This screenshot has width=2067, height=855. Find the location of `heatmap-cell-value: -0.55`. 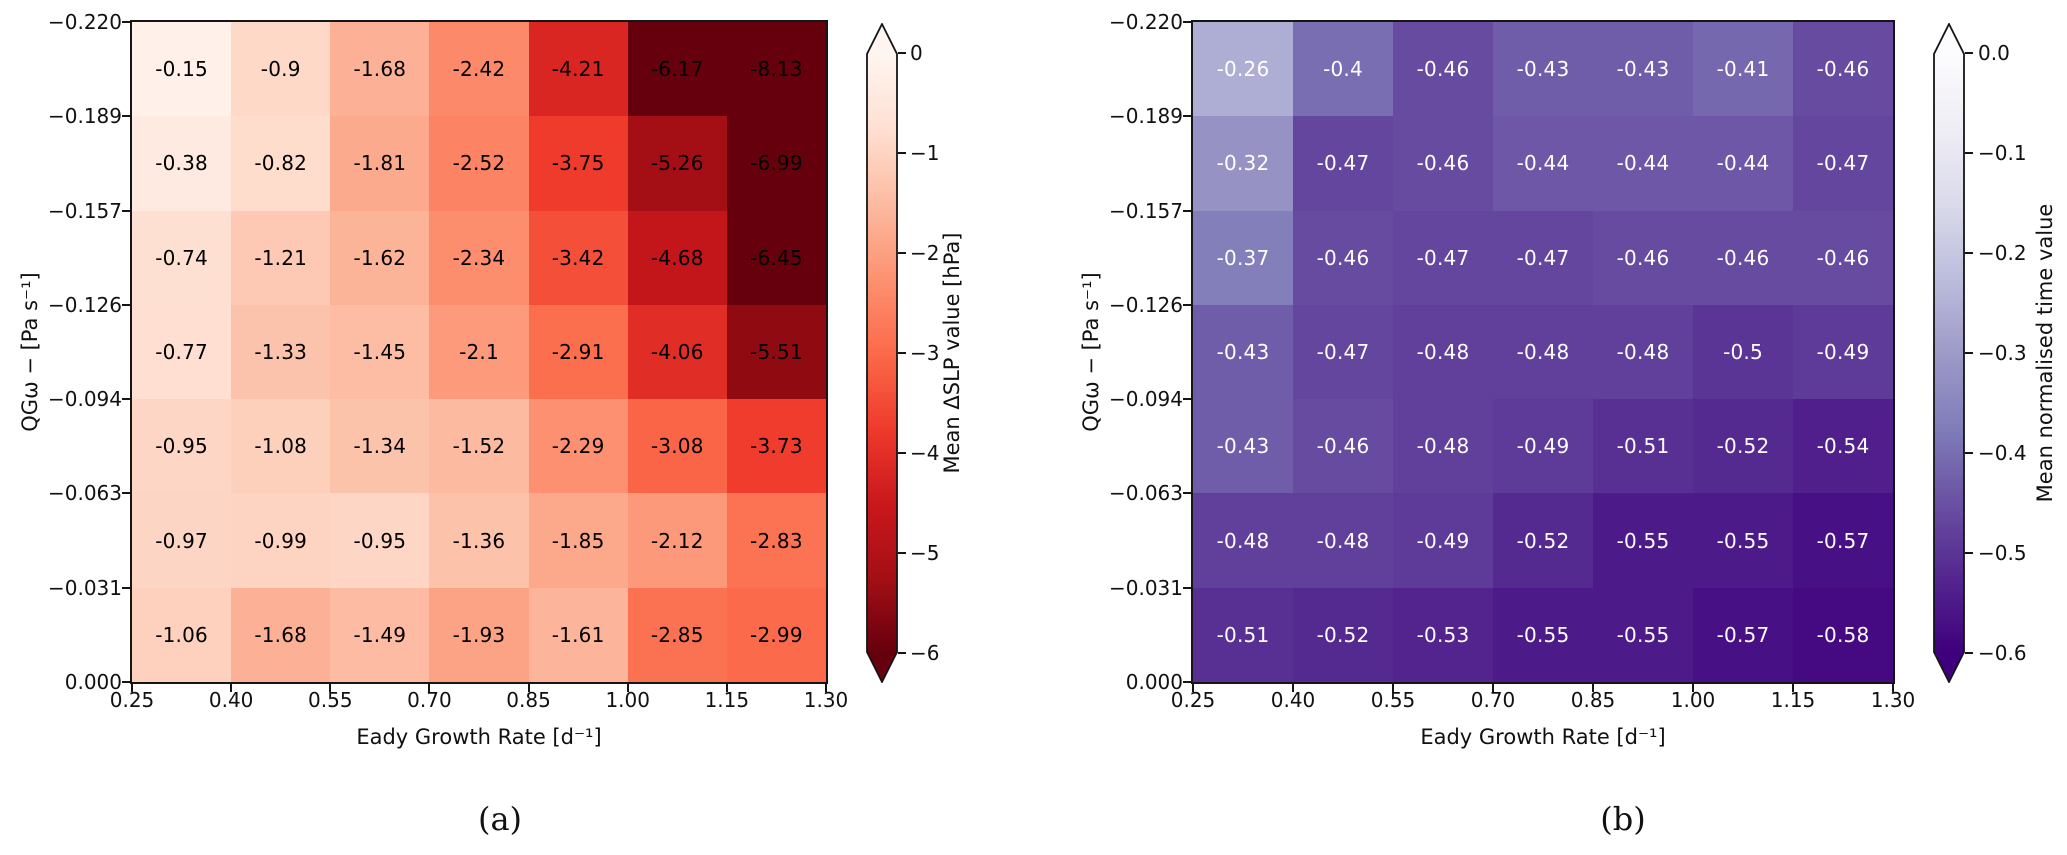

heatmap-cell-value: -0.55 is located at coordinates (1743, 540).